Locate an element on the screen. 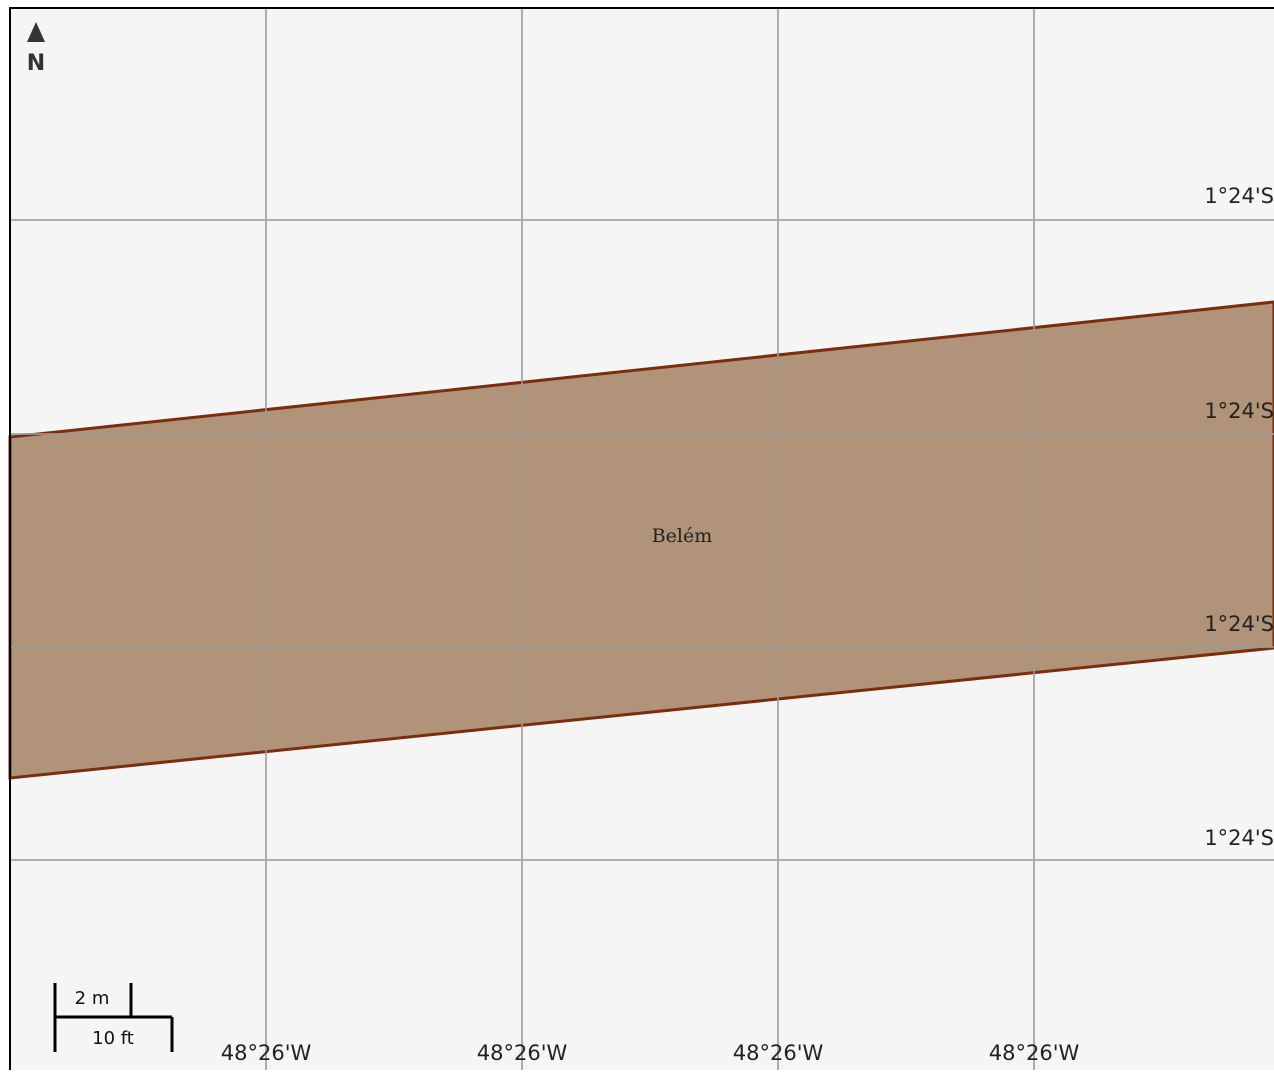 The width and height of the screenshot is (1274, 1074). scale-bar-metric-label: 2 m is located at coordinates (92, 998).